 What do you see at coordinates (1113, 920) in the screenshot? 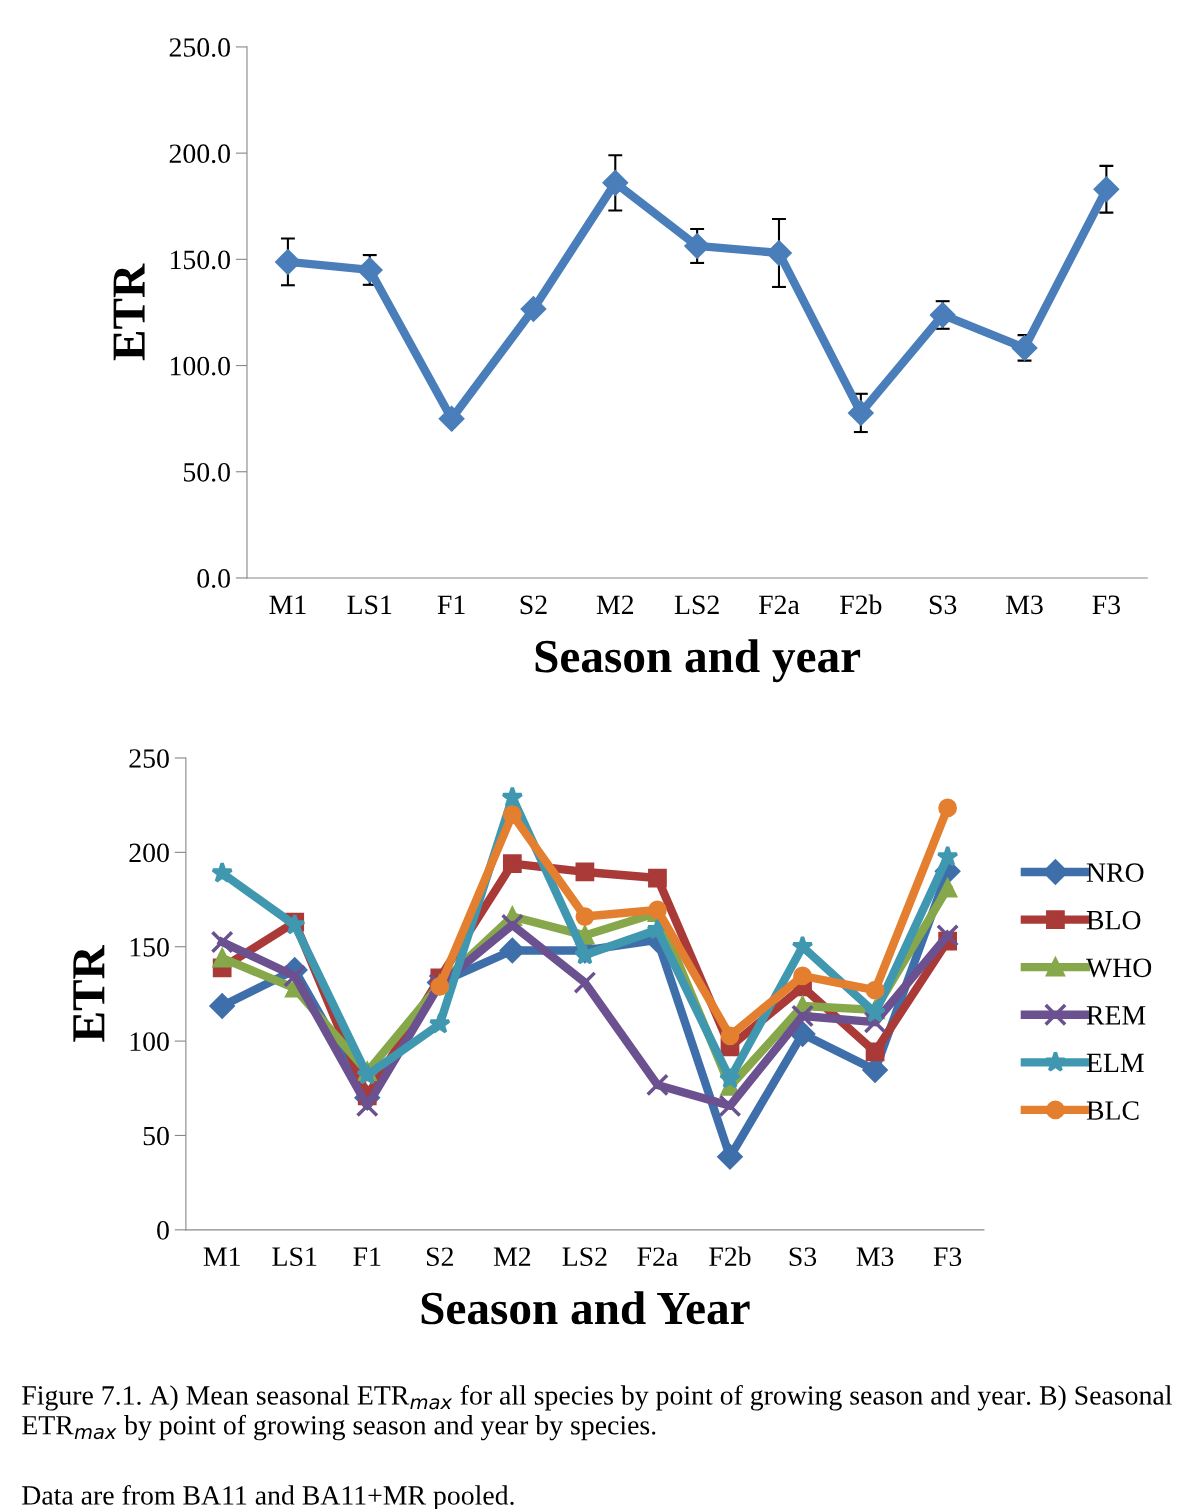
I see `legend-label: BLO` at bounding box center [1113, 920].